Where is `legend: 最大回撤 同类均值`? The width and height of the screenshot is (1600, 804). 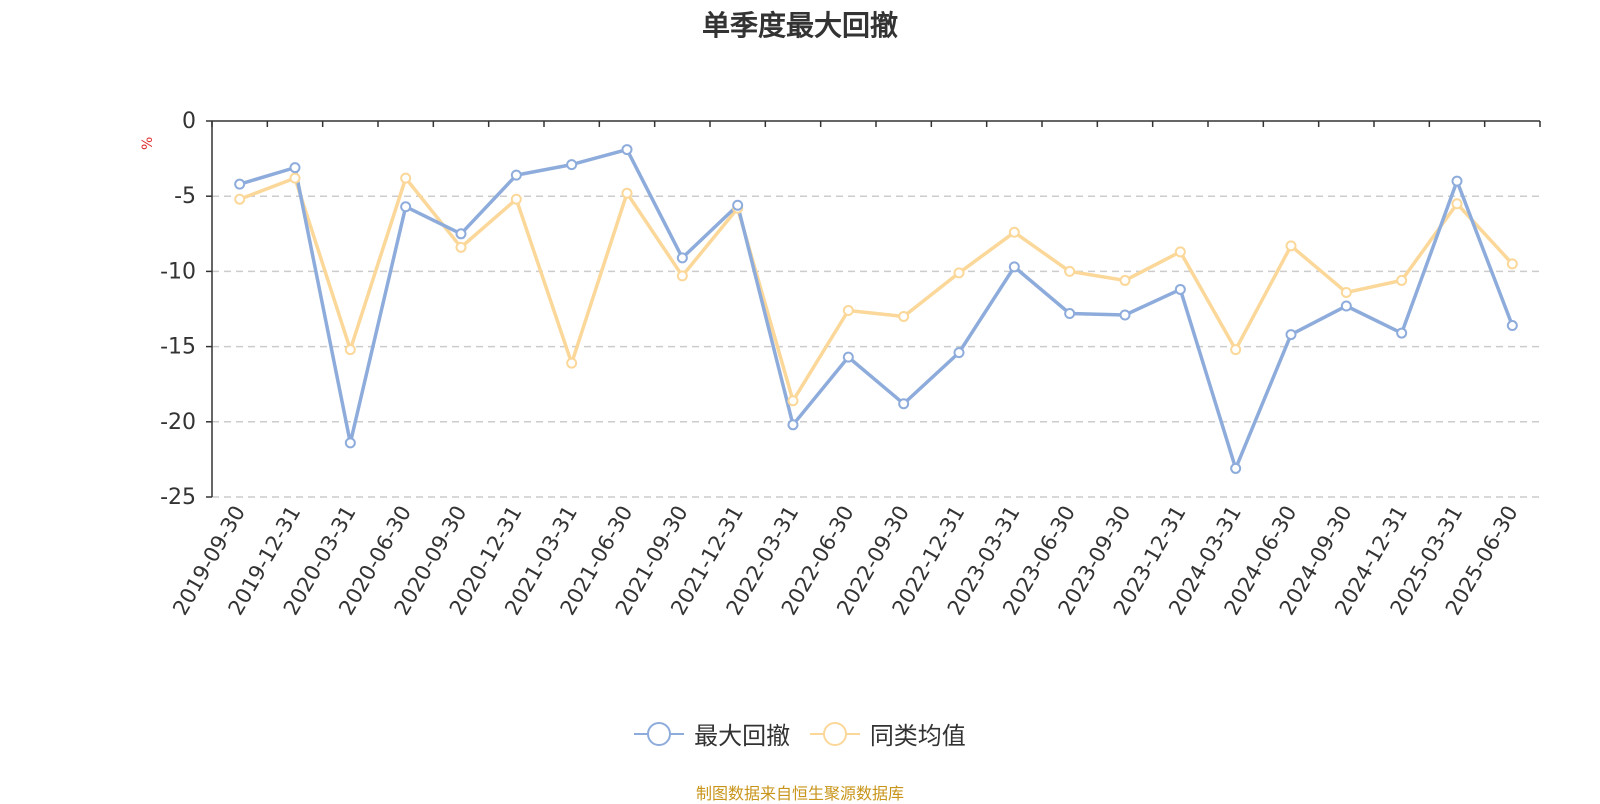
legend: 最大回撤 同类均值 is located at coordinates (800, 734).